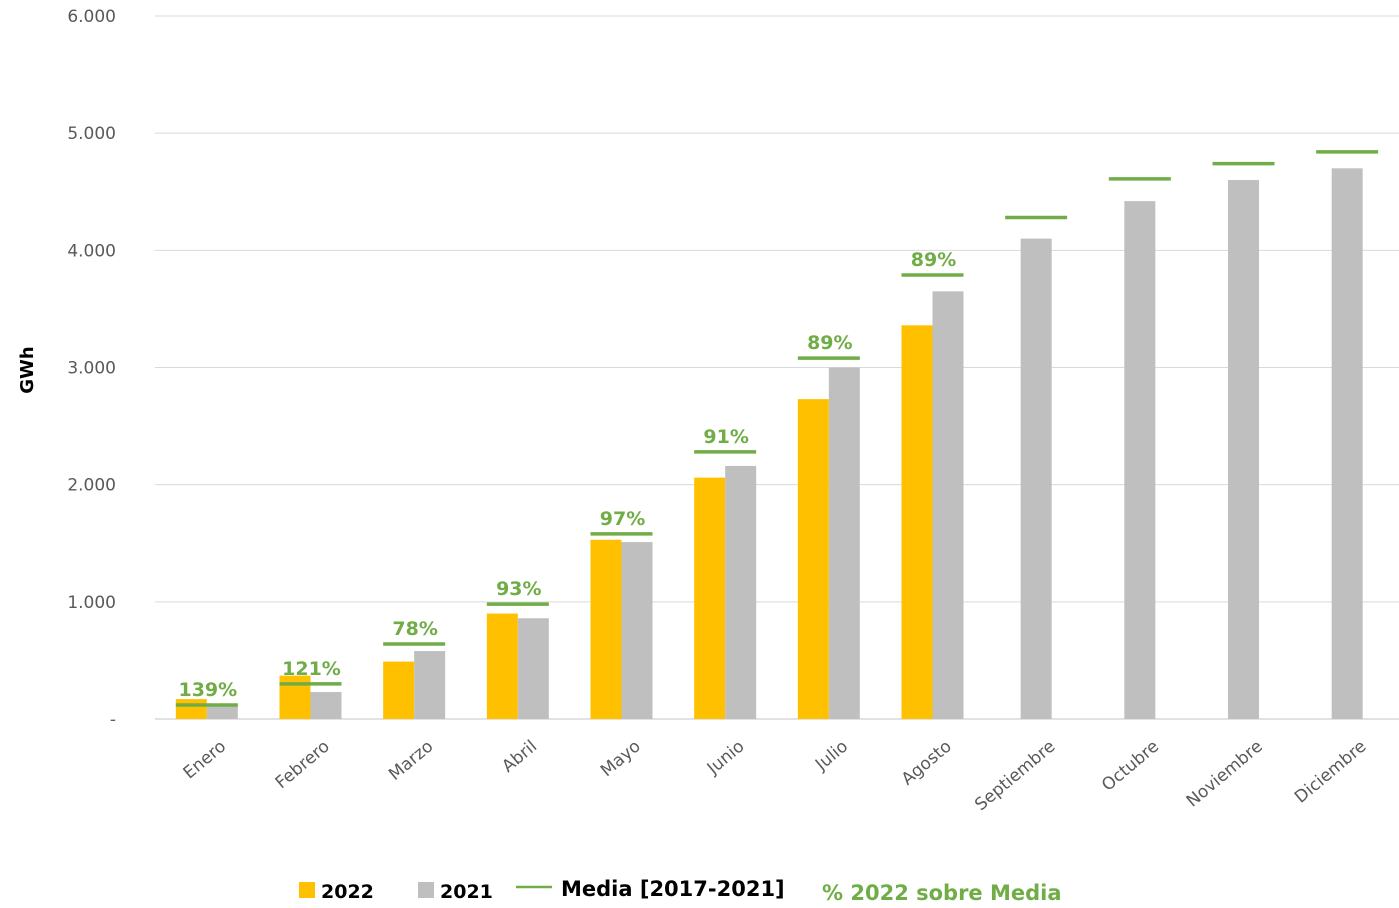 The height and width of the screenshot is (908, 1399). What do you see at coordinates (414, 629) in the screenshot?
I see `percent-label: 78%` at bounding box center [414, 629].